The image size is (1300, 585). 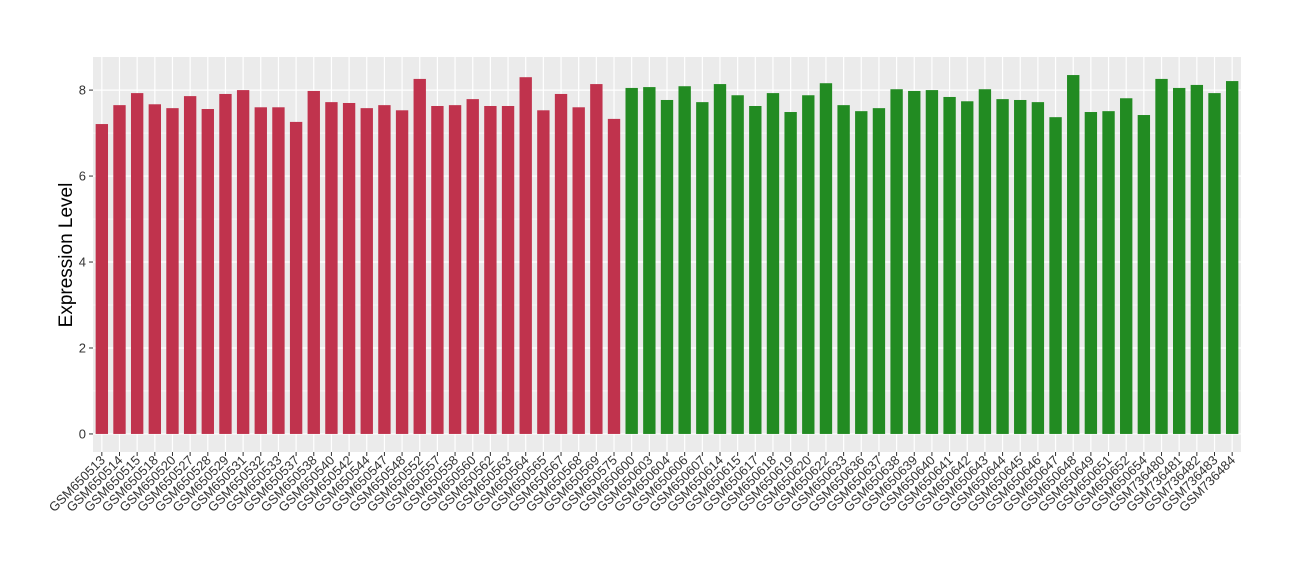 What do you see at coordinates (66, 255) in the screenshot?
I see `y-axis-label: Expression Level` at bounding box center [66, 255].